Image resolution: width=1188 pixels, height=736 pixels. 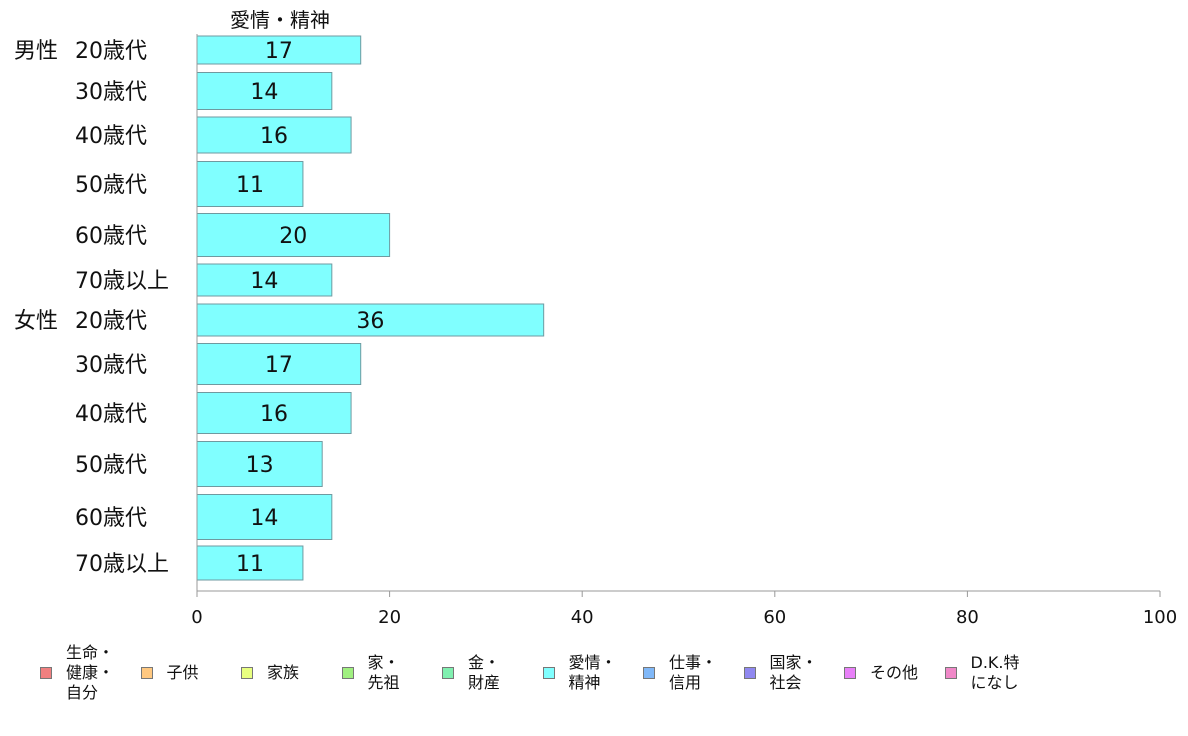 What do you see at coordinates (582, 617) in the screenshot?
I see `x-tick-label: 40` at bounding box center [582, 617].